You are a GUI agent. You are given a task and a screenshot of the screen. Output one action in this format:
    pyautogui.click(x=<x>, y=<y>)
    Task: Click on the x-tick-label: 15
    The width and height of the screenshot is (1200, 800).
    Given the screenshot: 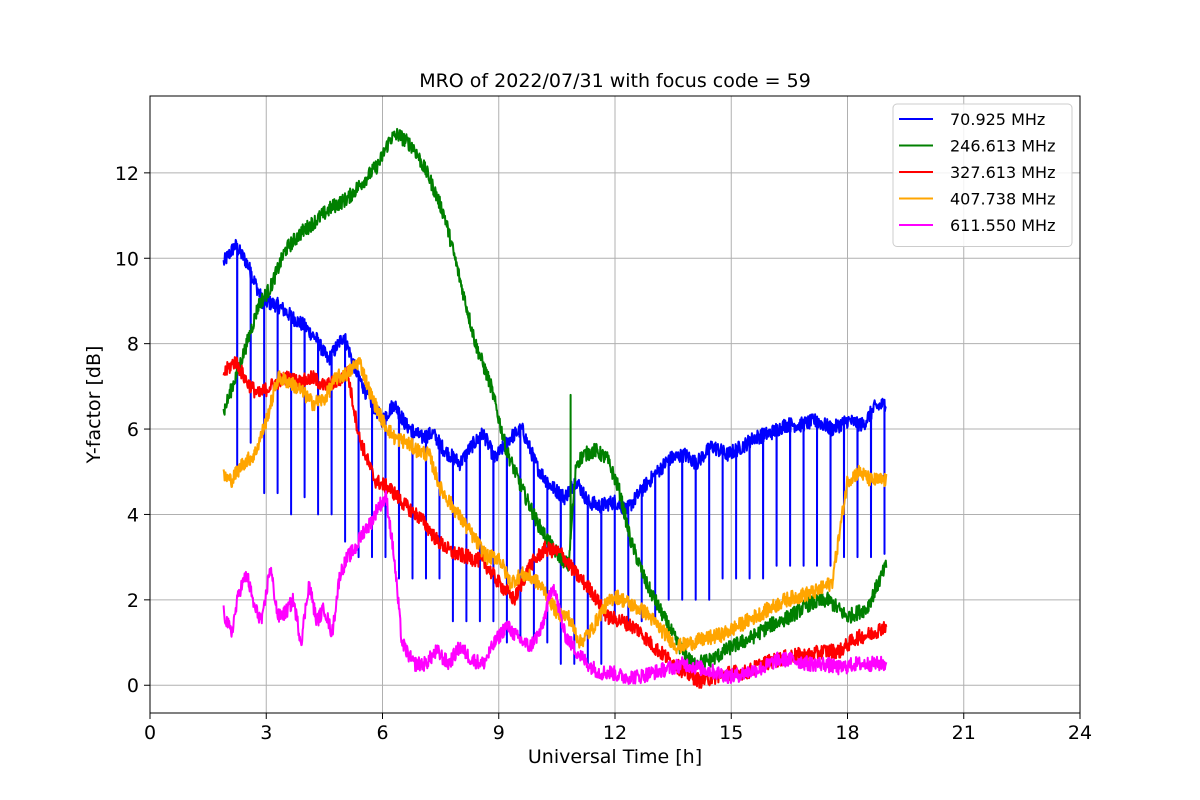 What is the action you would take?
    pyautogui.click(x=731, y=733)
    